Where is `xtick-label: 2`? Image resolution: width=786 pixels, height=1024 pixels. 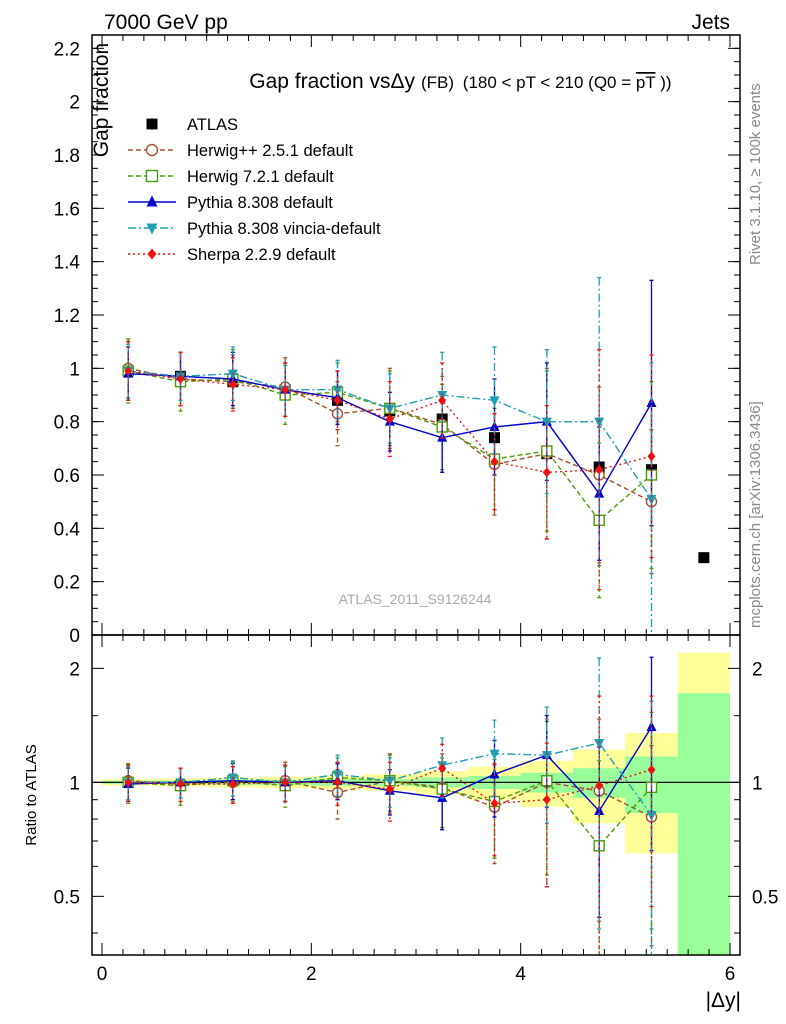 xtick-label: 2 is located at coordinates (311, 974).